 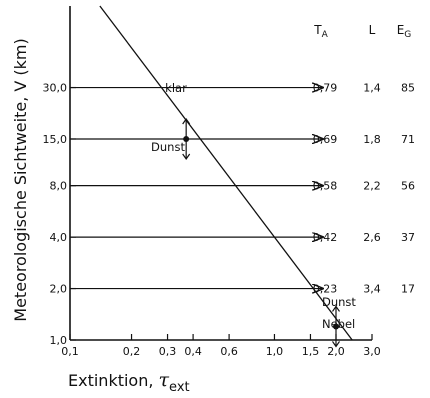 I want to click on y-tick-label: 30,0, so click(x=55, y=88).